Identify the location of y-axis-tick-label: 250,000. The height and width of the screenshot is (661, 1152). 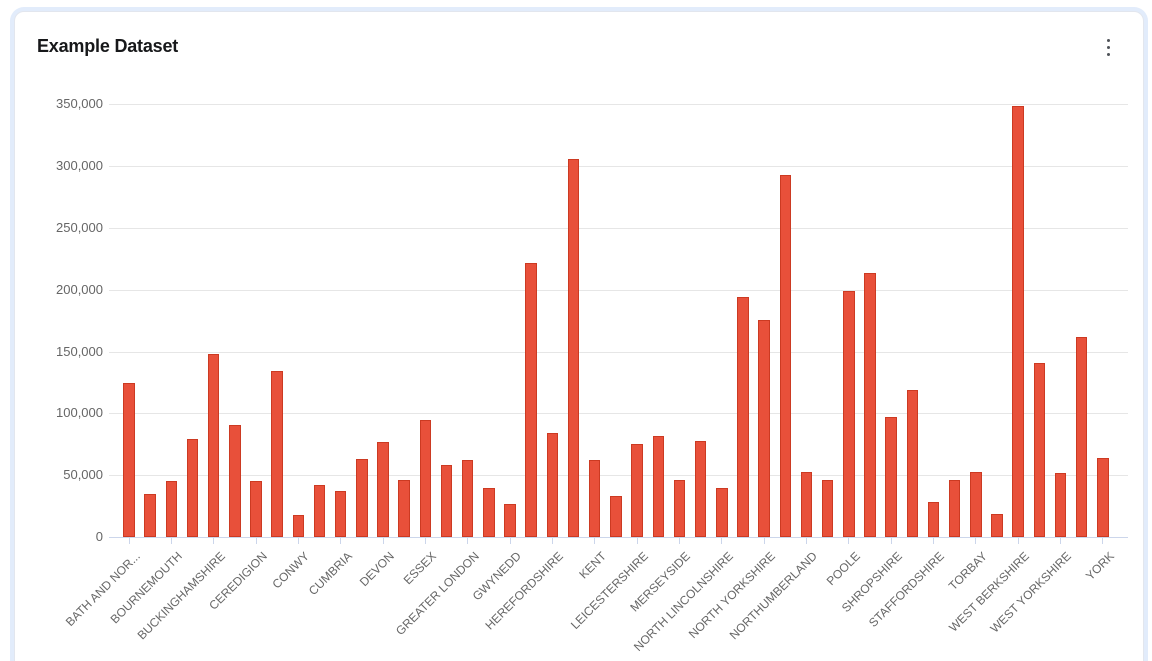
(79, 228).